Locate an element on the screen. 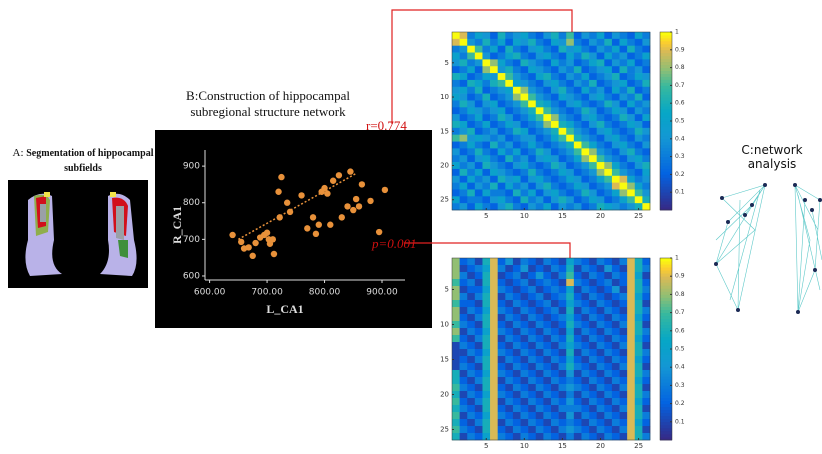 Image resolution: width=822 pixels, height=454 pixels. y-tick-label: 20 is located at coordinates (444, 395).